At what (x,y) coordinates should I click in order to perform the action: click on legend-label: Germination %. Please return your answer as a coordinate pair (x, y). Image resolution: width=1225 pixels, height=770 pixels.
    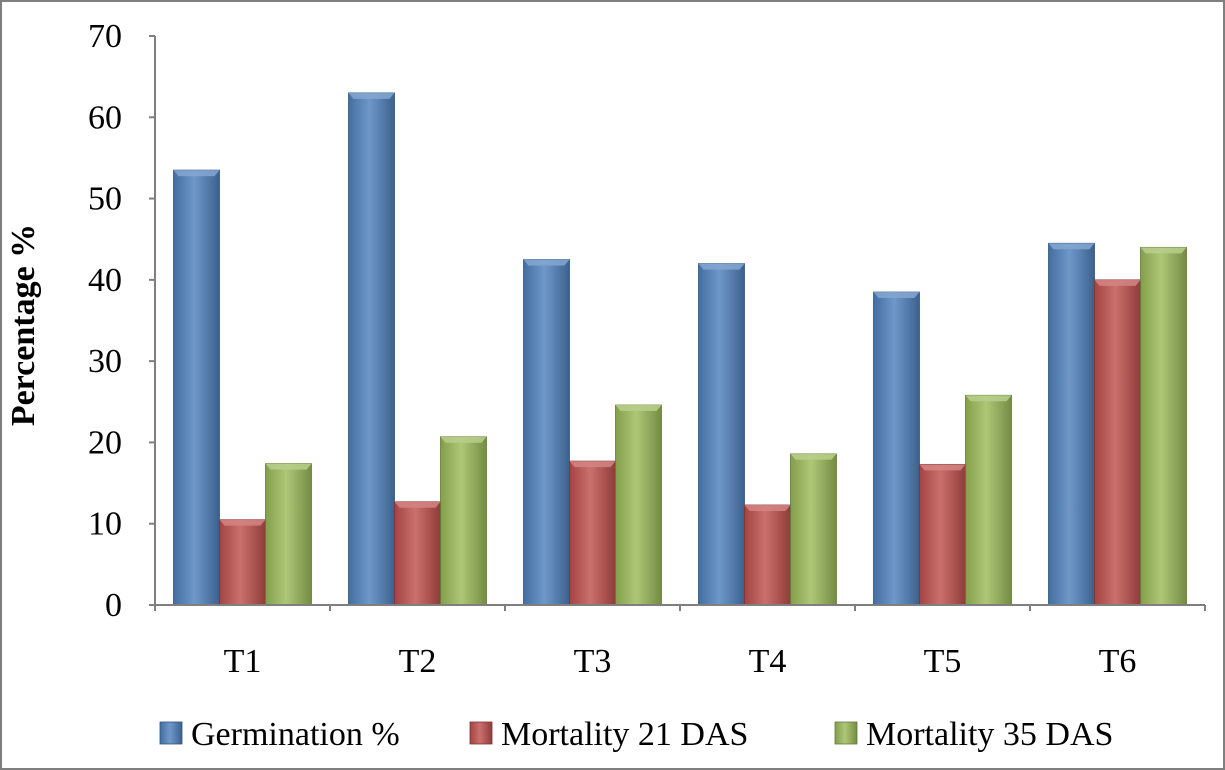
    Looking at the image, I should click on (295, 734).